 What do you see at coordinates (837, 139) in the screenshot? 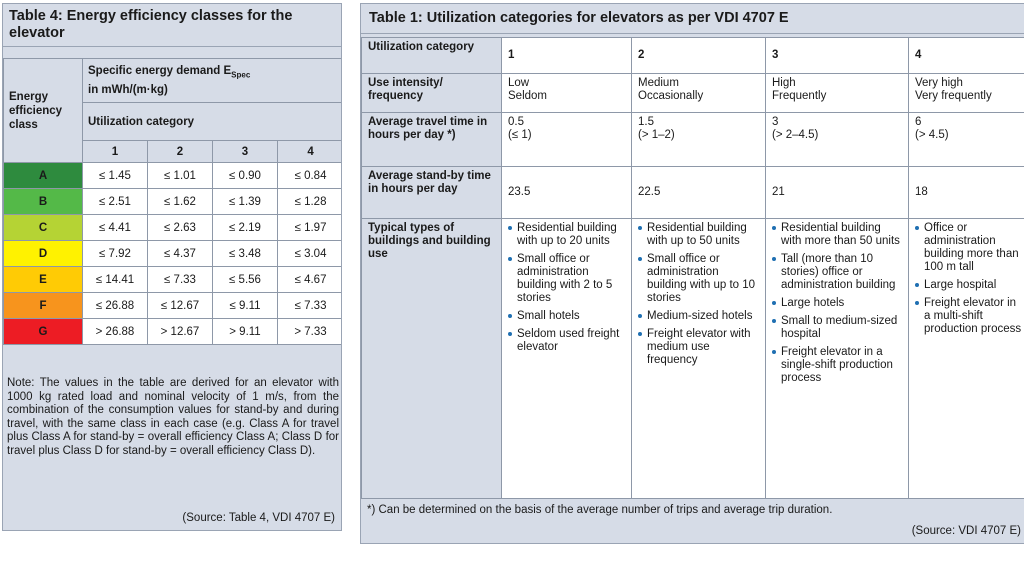
I see `row-value-cell: 3 (> 2–4.5)` at bounding box center [837, 139].